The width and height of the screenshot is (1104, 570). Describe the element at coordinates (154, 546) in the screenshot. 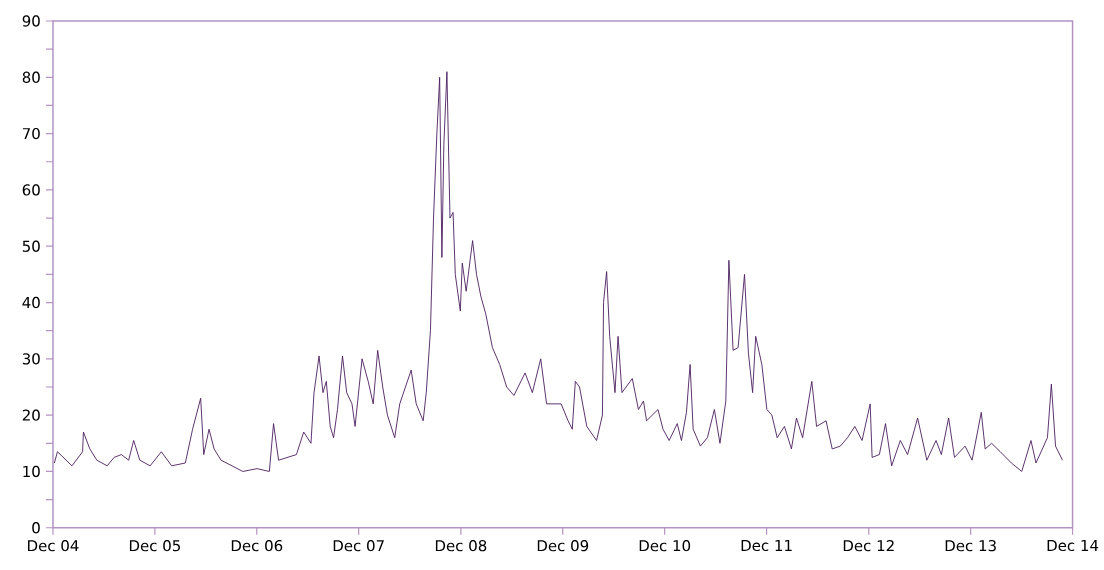

I see `x-tick-label: Dec 05` at that location.